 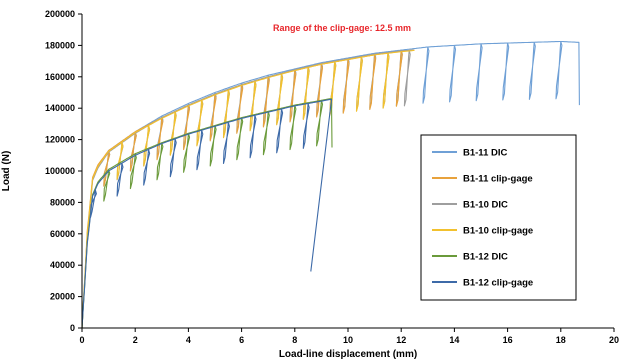 What do you see at coordinates (135, 340) in the screenshot?
I see `x-tick-label: 2` at bounding box center [135, 340].